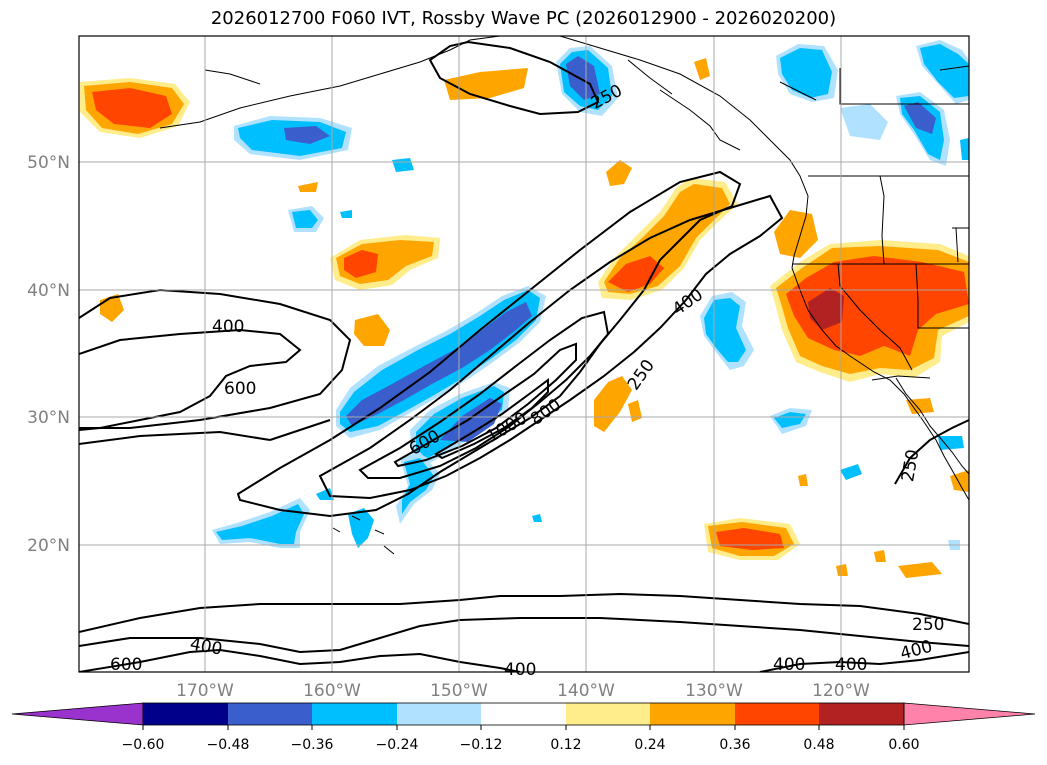 This screenshot has height=765, width=1047. What do you see at coordinates (481, 745) in the screenshot?
I see `colorbar-tick-label: −0.12` at bounding box center [481, 745].